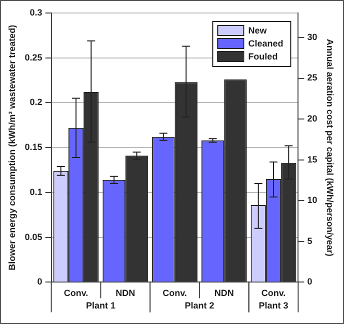  What do you see at coordinates (309, 241) in the screenshot?
I see `y2-tick-label: 5` at bounding box center [309, 241].